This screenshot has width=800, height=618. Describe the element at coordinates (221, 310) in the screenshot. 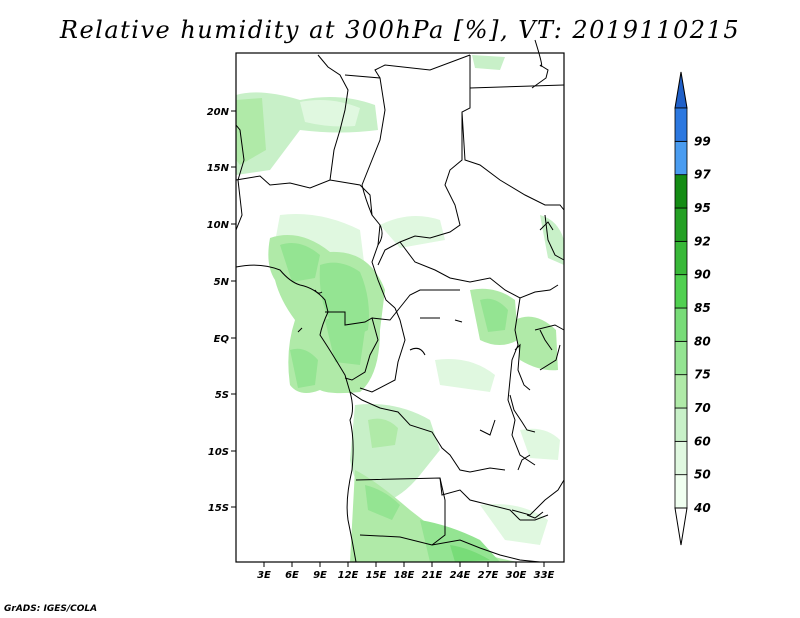

I see `lat-axis: 20N 15N 10N 5N EQ 5S 10S 15S` at that location.